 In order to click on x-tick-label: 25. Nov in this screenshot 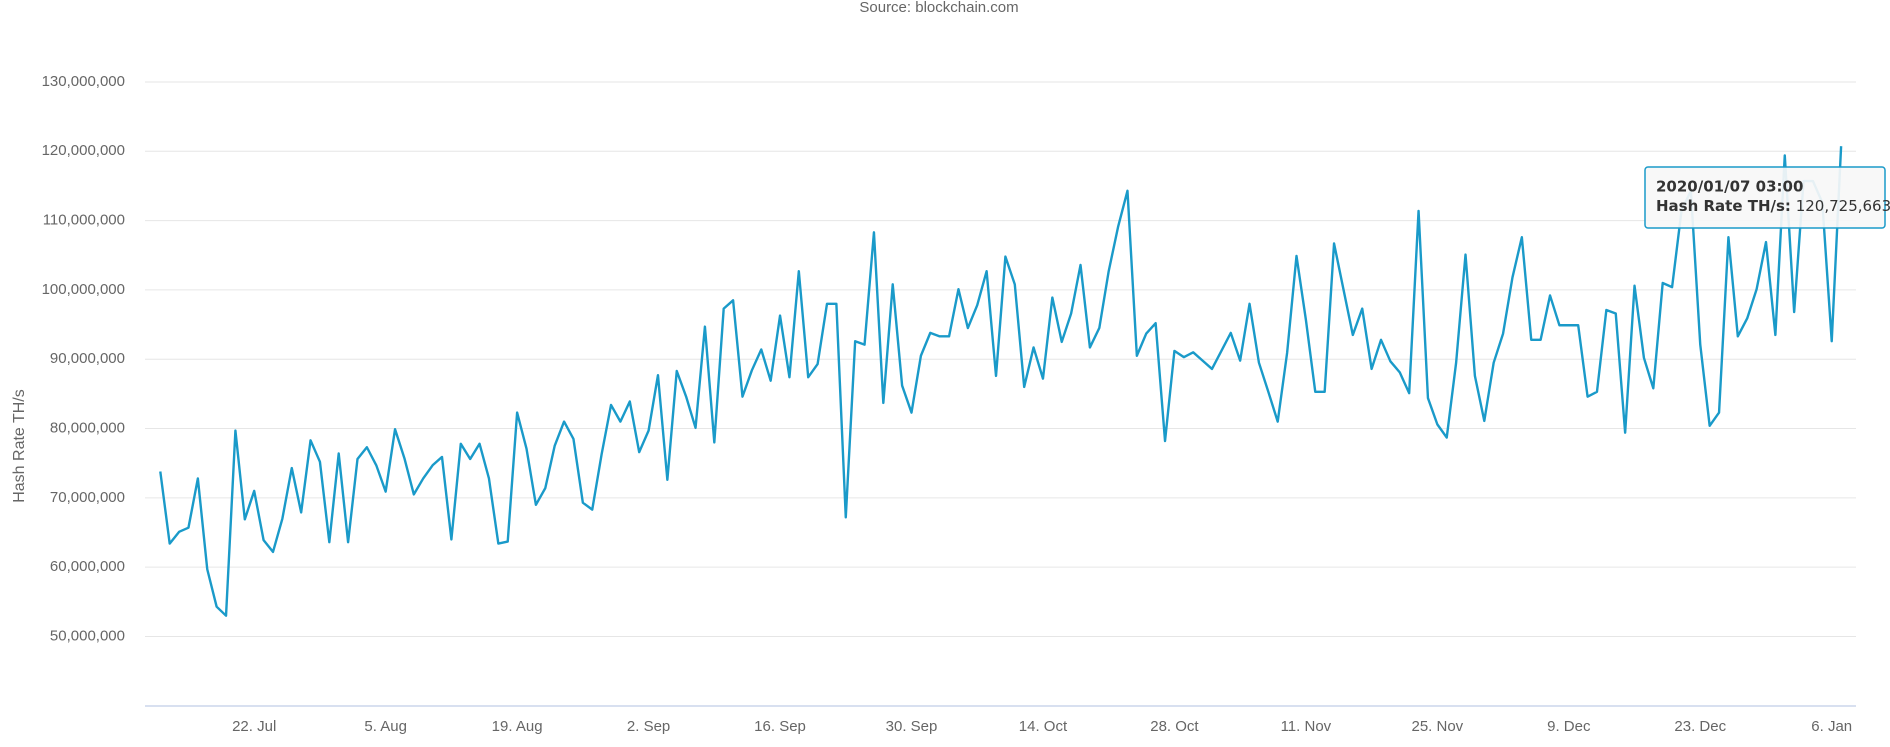, I will do `click(1437, 726)`.